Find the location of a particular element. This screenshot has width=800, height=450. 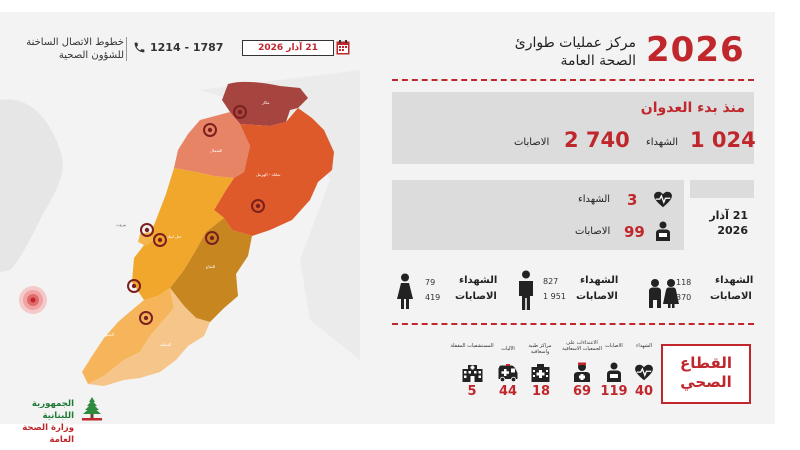

header-dash-divider is located at coordinates (573, 80).